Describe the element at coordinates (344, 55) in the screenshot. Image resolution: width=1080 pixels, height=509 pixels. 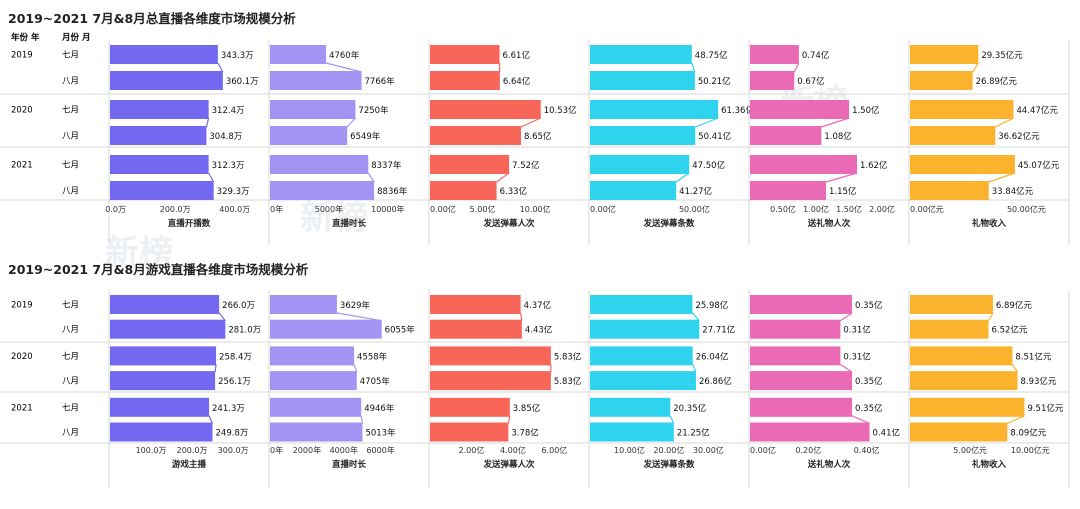
I see `bar-value-label: 4760年` at that location.